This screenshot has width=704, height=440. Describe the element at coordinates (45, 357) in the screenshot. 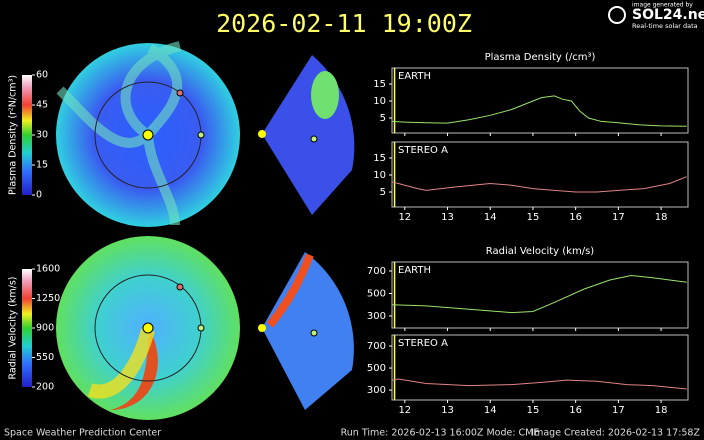

I see `colorbar-tick-label: 550` at that location.